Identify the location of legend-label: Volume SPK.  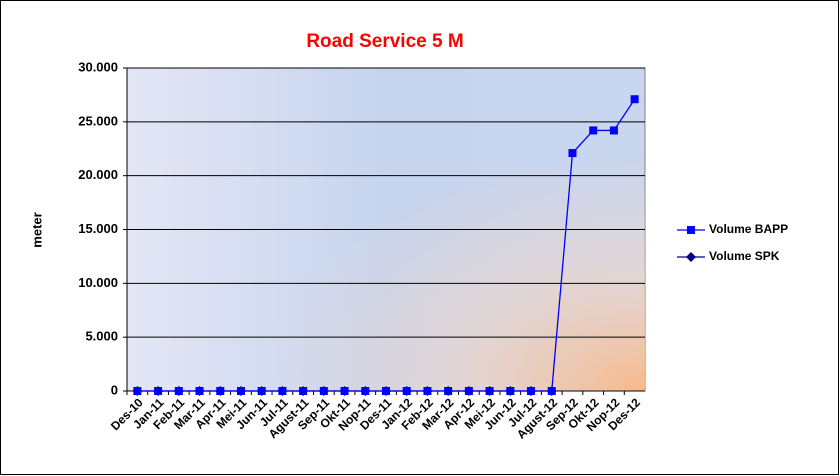
(744, 256).